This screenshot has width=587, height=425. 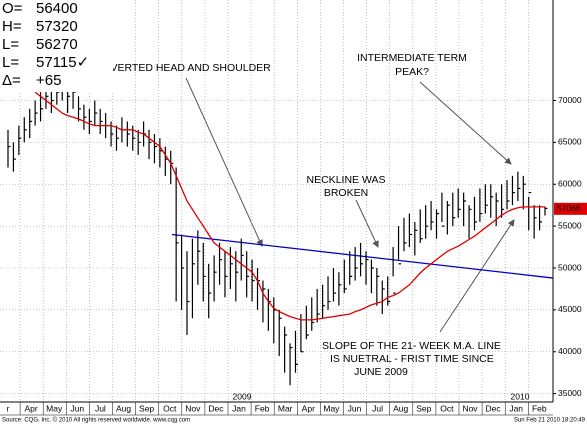 What do you see at coordinates (412, 359) in the screenshot?
I see `annotation: IS NUETRAL - FRIST TIME SINCE` at bounding box center [412, 359].